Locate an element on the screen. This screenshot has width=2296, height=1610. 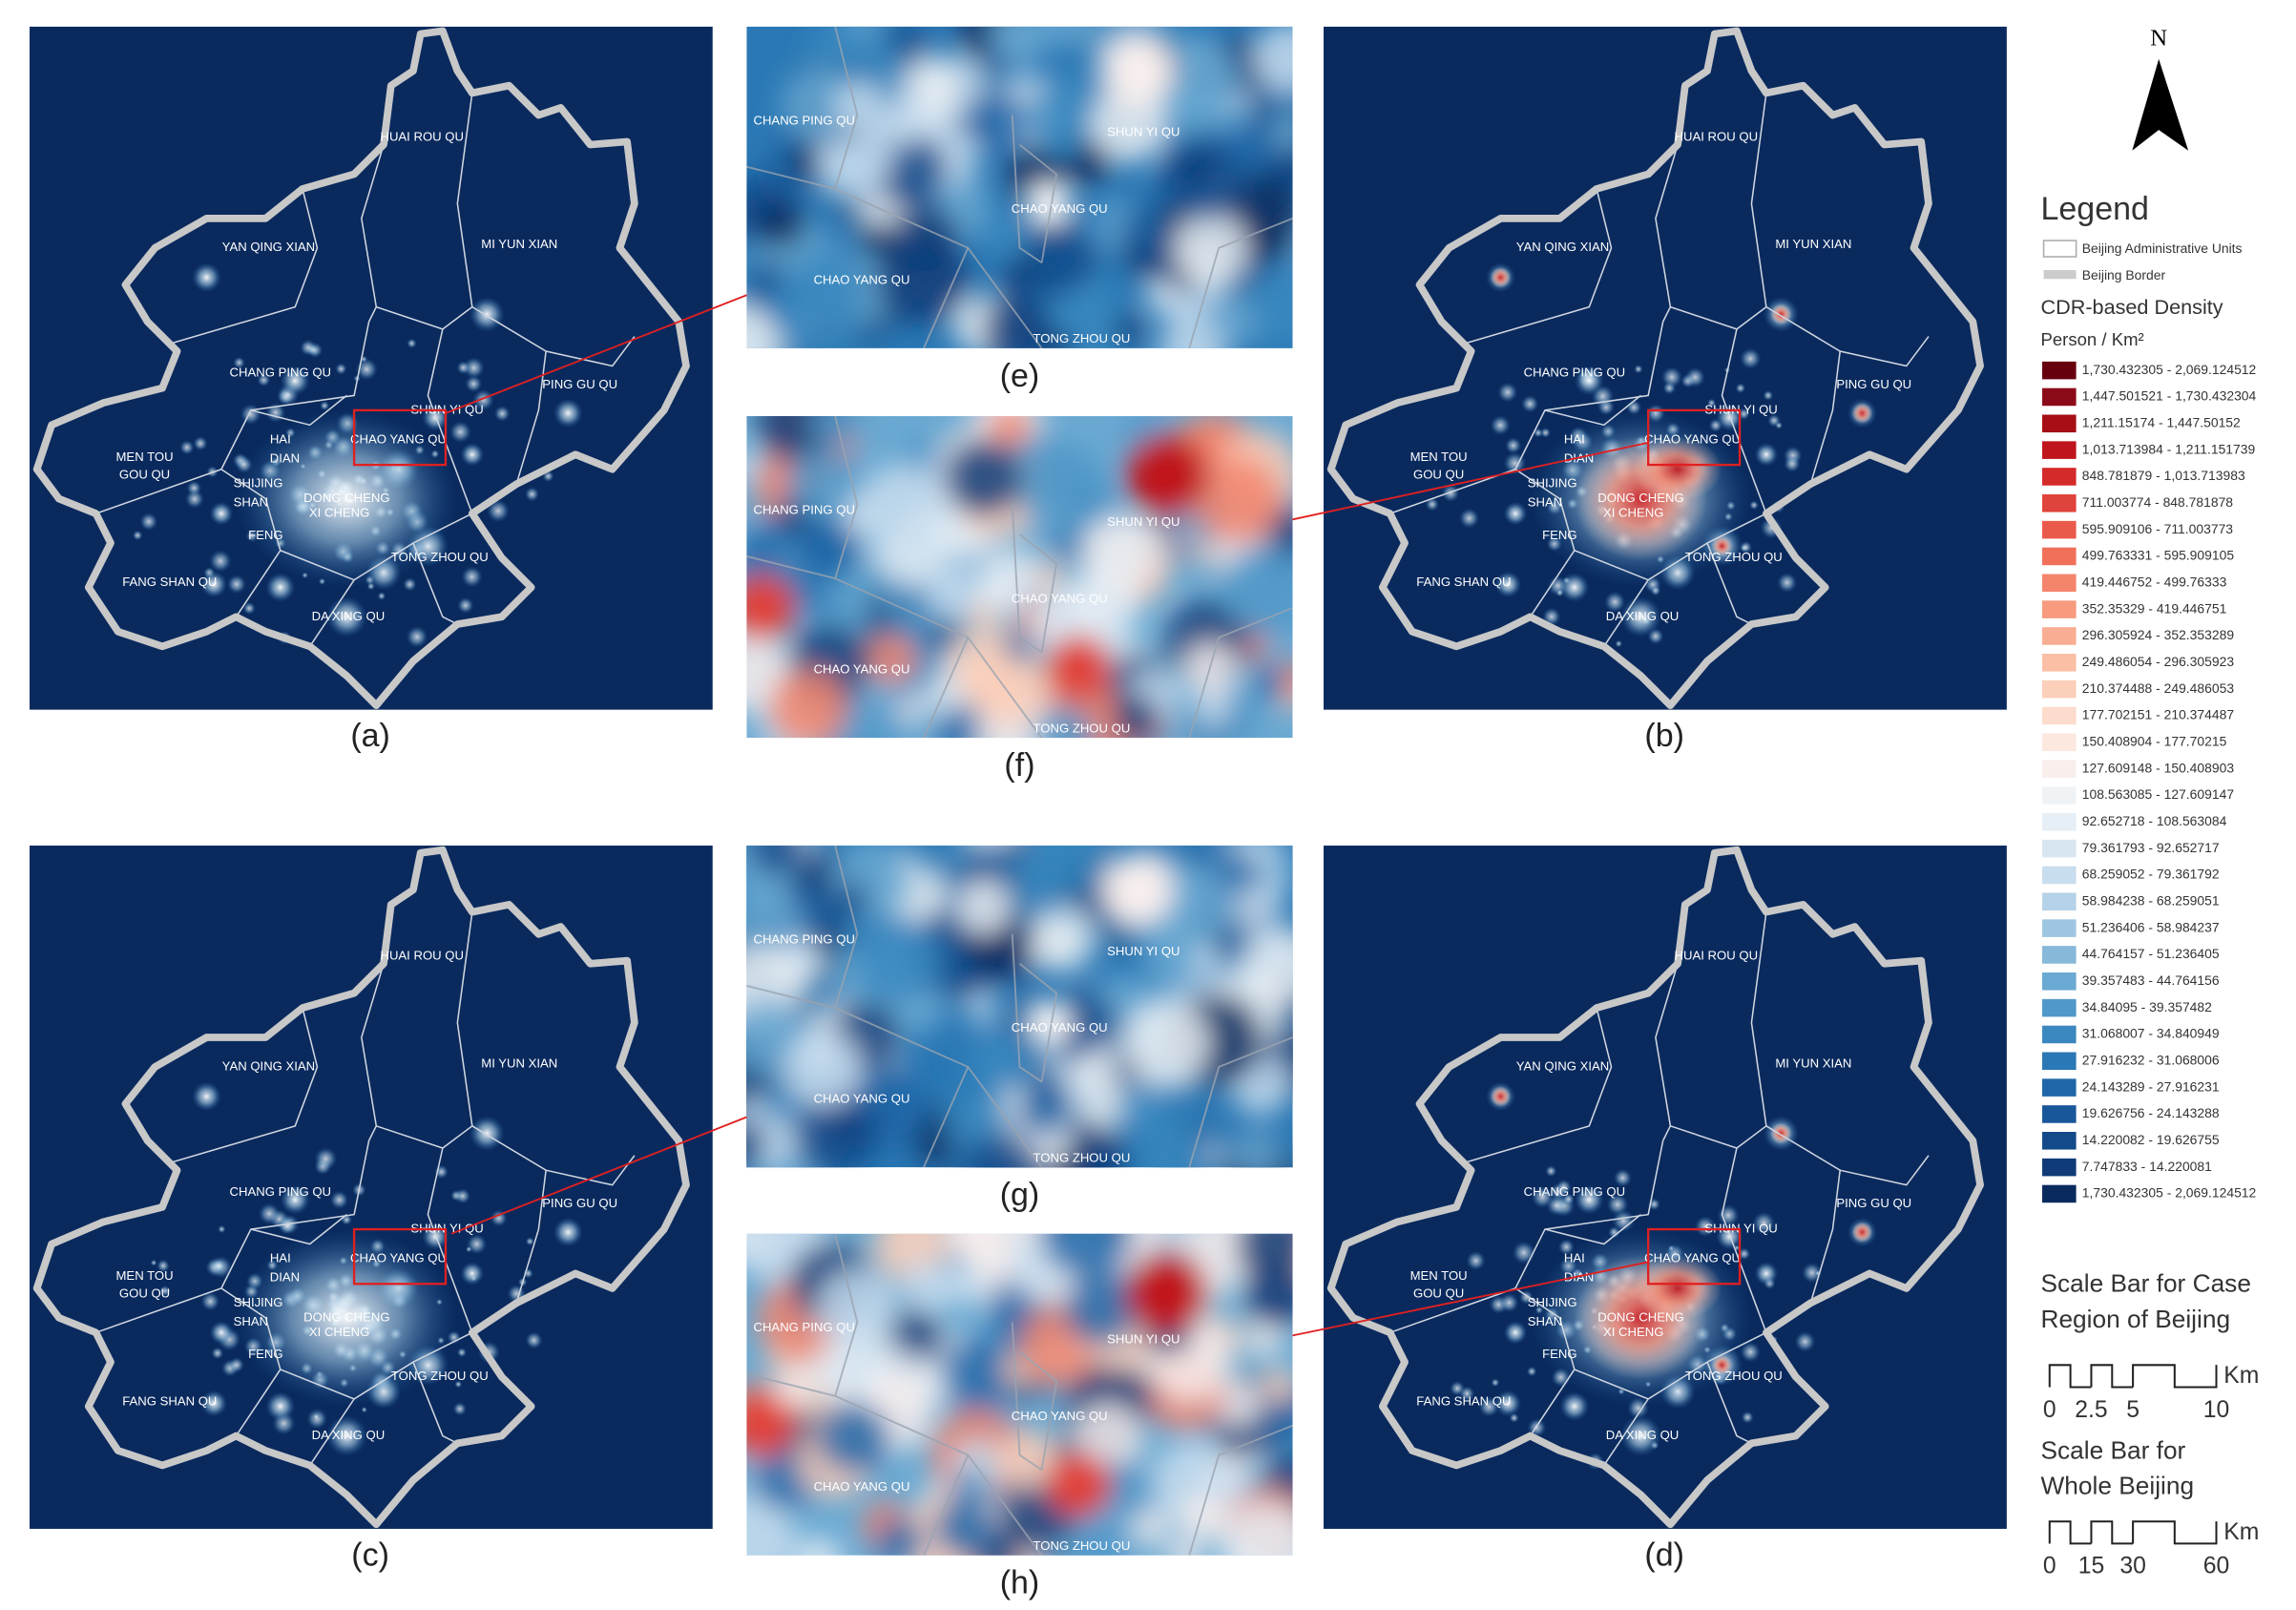
legend-class: 14.220082 - 19.626755 is located at coordinates (2151, 1139).